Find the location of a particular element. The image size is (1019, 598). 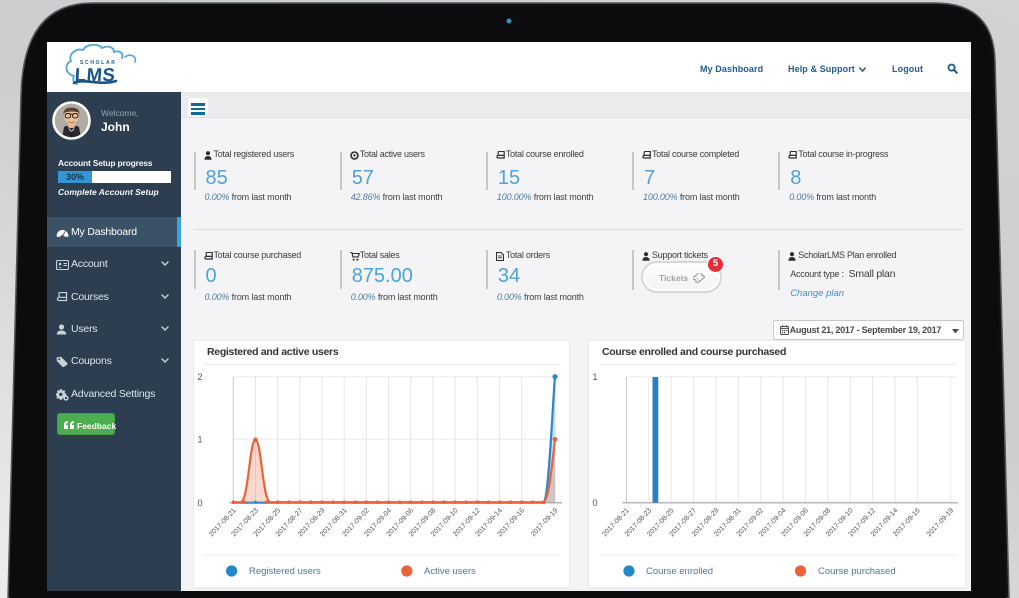

svg-text: Active users is located at coordinates (450, 571).